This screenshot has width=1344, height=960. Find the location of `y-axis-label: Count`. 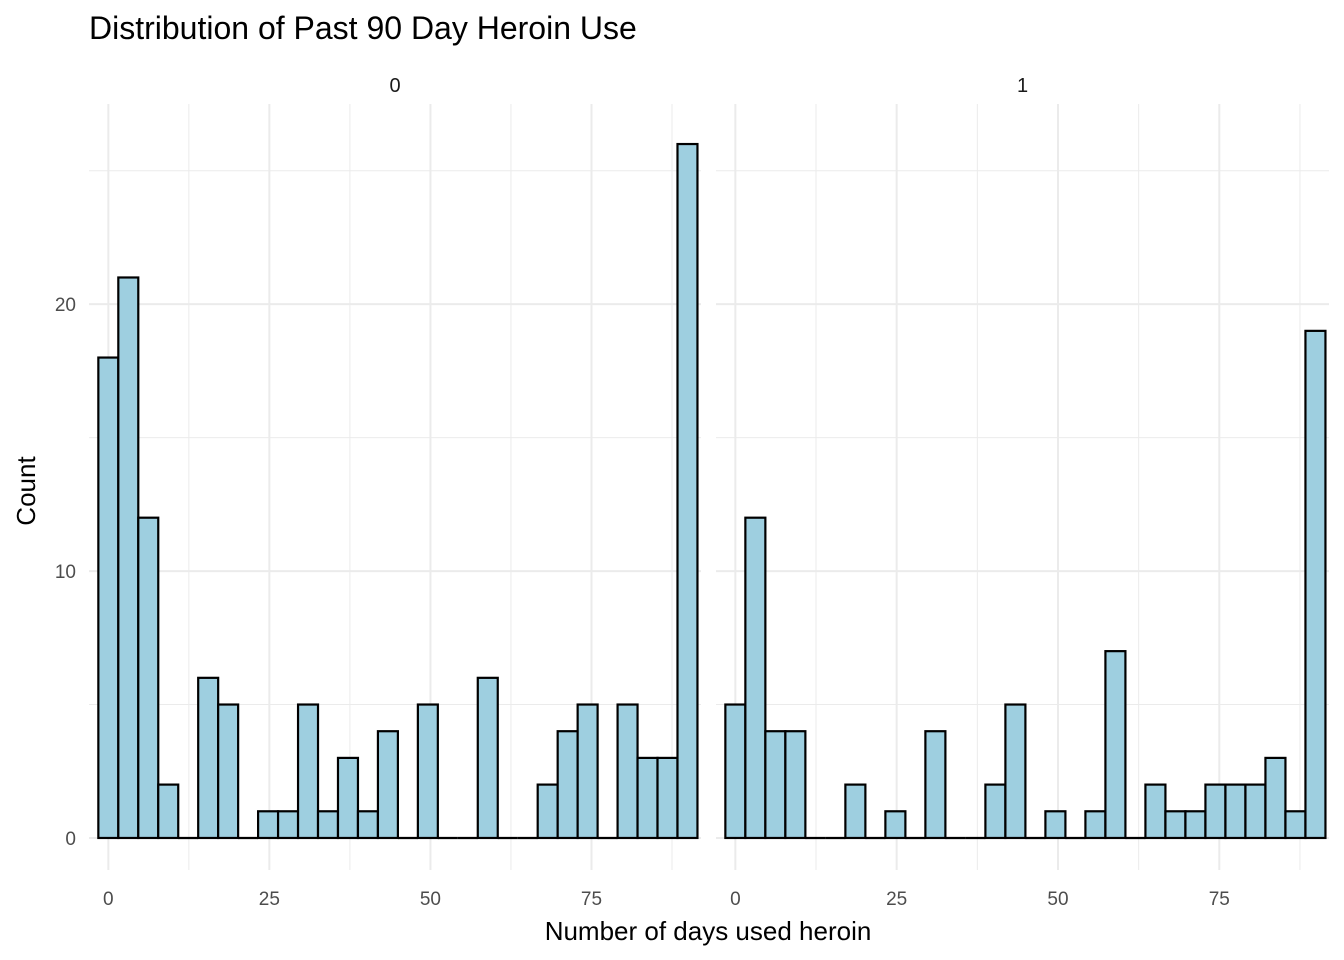

y-axis-label: Count is located at coordinates (26, 491).